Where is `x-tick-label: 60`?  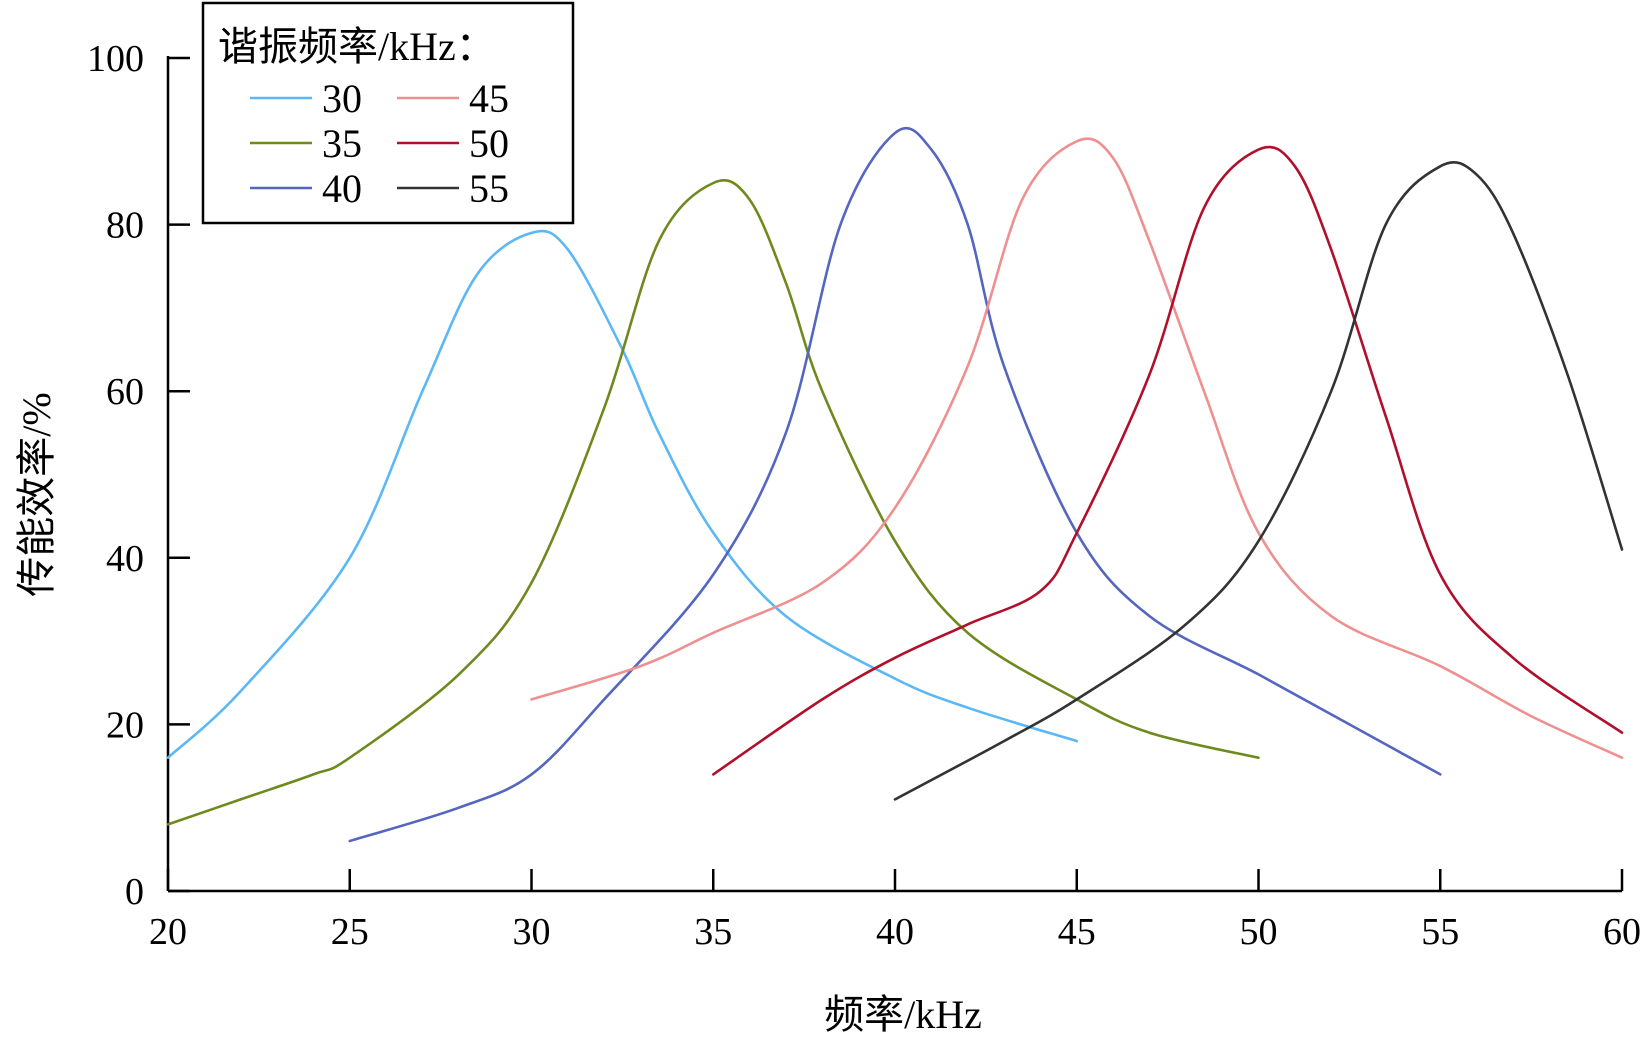 x-tick-label: 60 is located at coordinates (1622, 932).